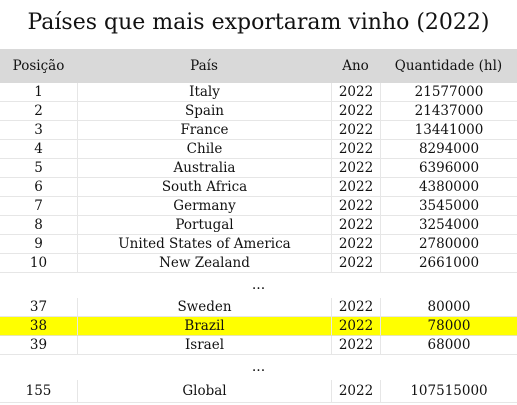  Describe the element at coordinates (448, 111) in the screenshot. I see `cell-quantidade: 21437000` at that location.